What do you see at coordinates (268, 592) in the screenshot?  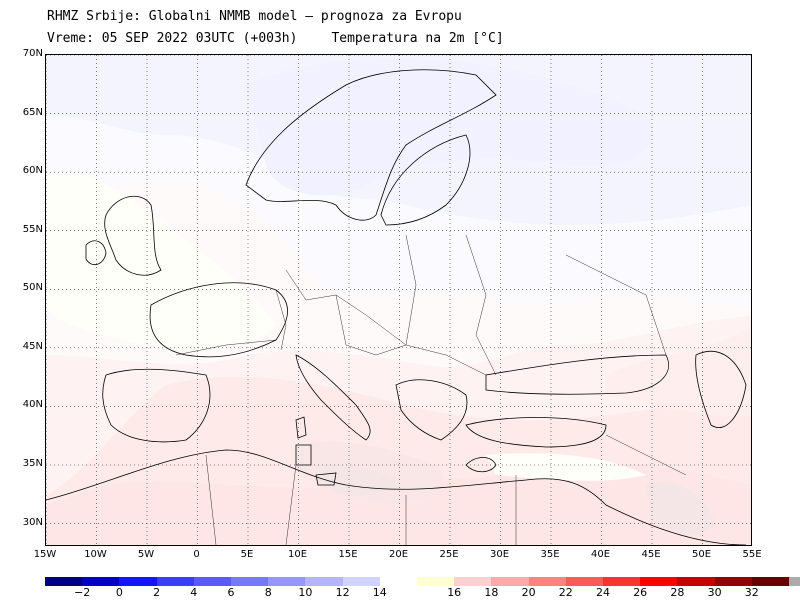 I see `colorbar-label: 8` at bounding box center [268, 592].